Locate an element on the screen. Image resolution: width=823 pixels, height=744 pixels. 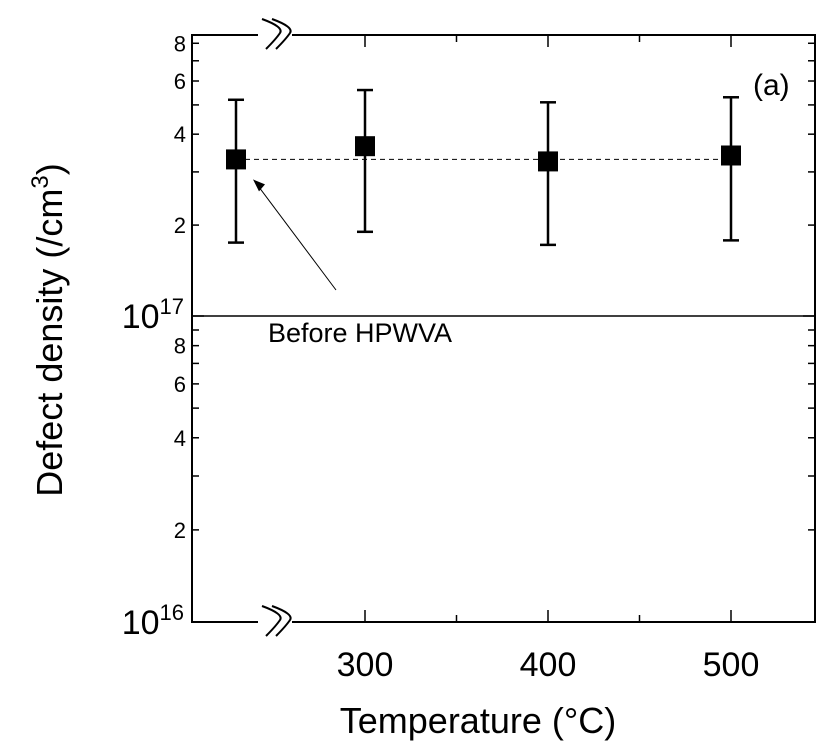
y-decade-label: 1017 is located at coordinates (153, 315).